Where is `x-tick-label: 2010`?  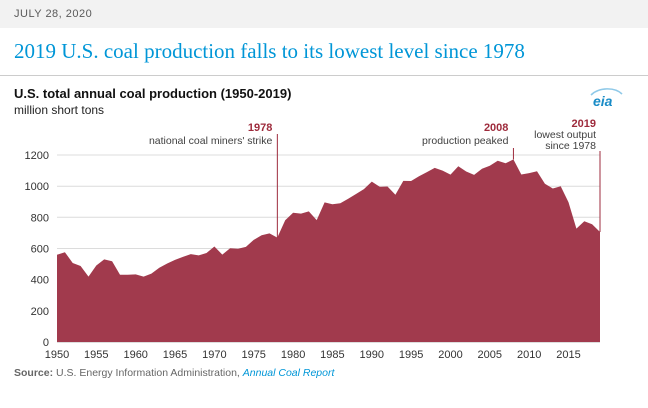 x-tick-label: 2010 is located at coordinates (529, 355).